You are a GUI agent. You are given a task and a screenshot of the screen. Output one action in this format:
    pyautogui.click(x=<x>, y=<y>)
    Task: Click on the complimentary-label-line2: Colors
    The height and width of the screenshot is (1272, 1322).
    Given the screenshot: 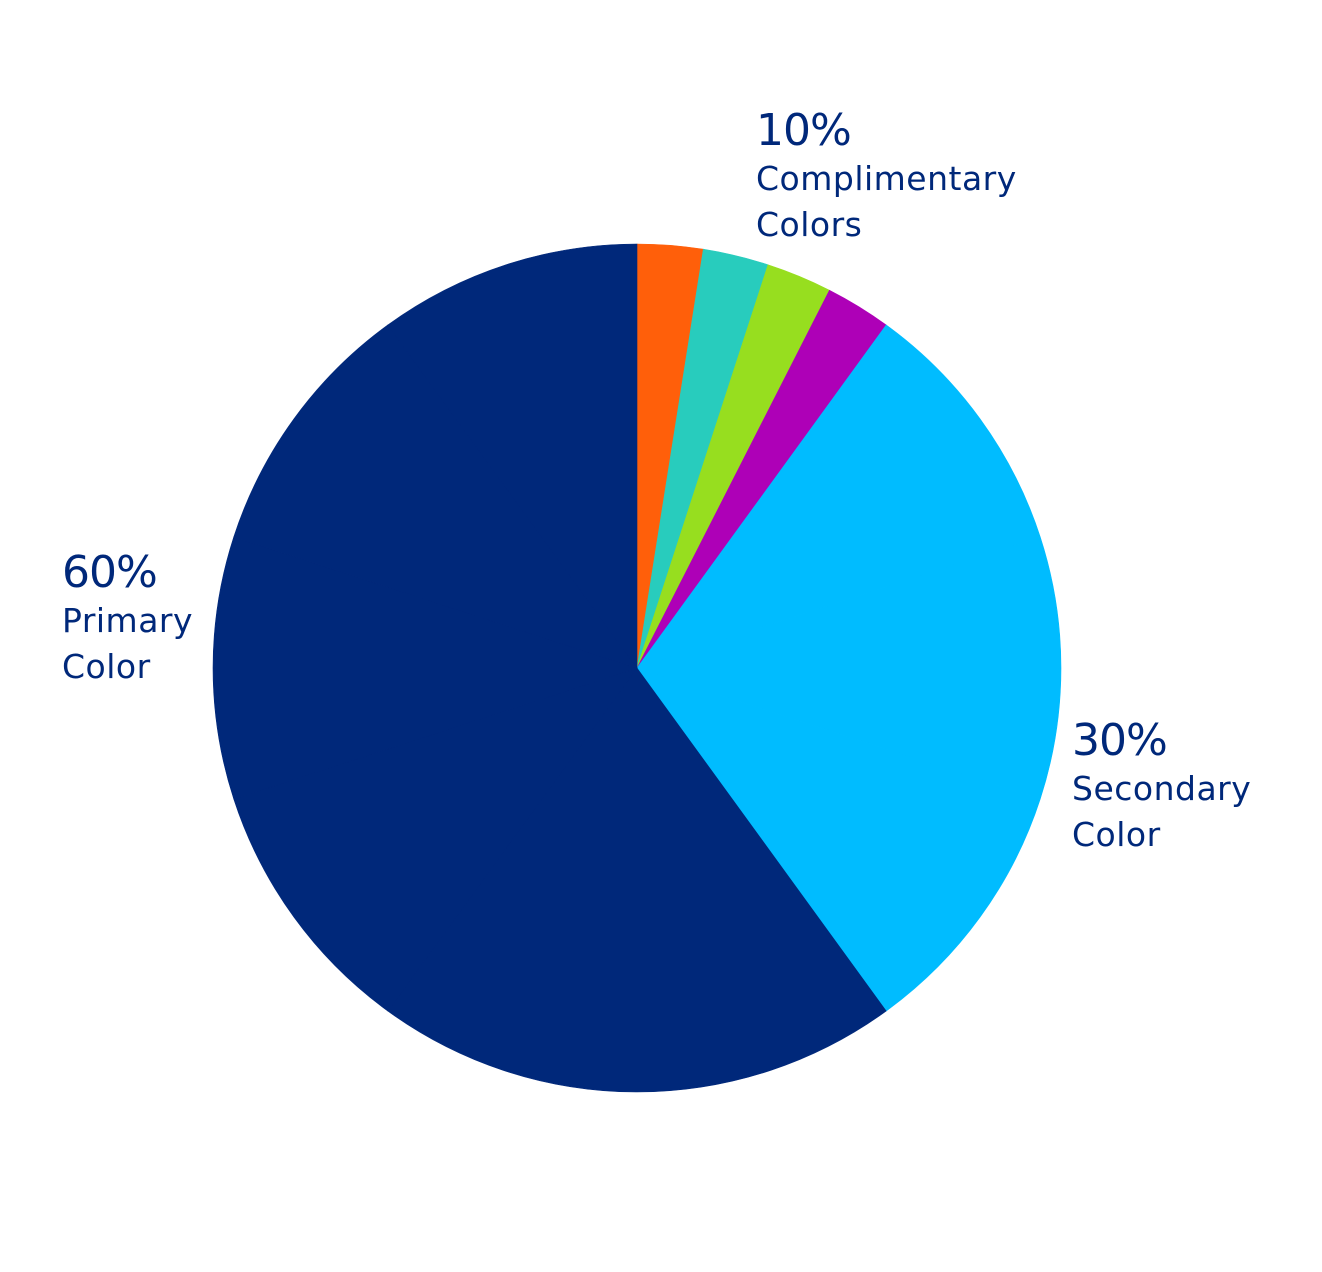 What is the action you would take?
    pyautogui.click(x=809, y=224)
    